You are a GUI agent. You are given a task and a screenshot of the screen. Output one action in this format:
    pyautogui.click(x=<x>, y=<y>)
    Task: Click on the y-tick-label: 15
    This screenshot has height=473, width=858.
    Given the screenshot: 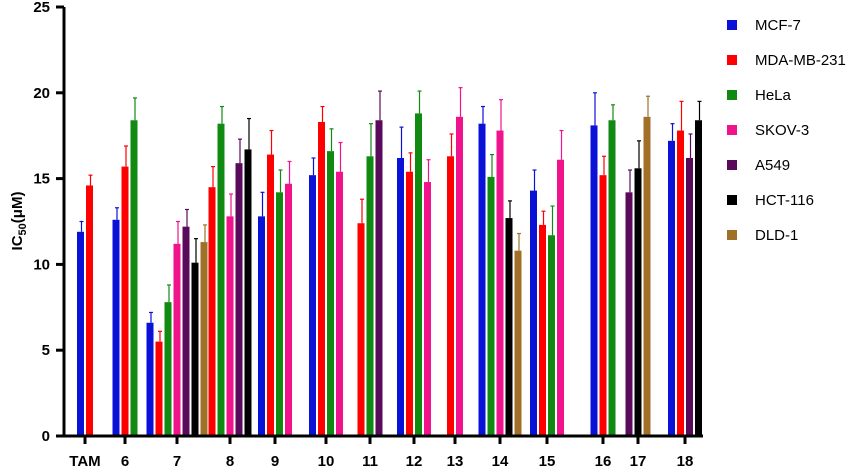 What is the action you would take?
    pyautogui.click(x=41, y=179)
    